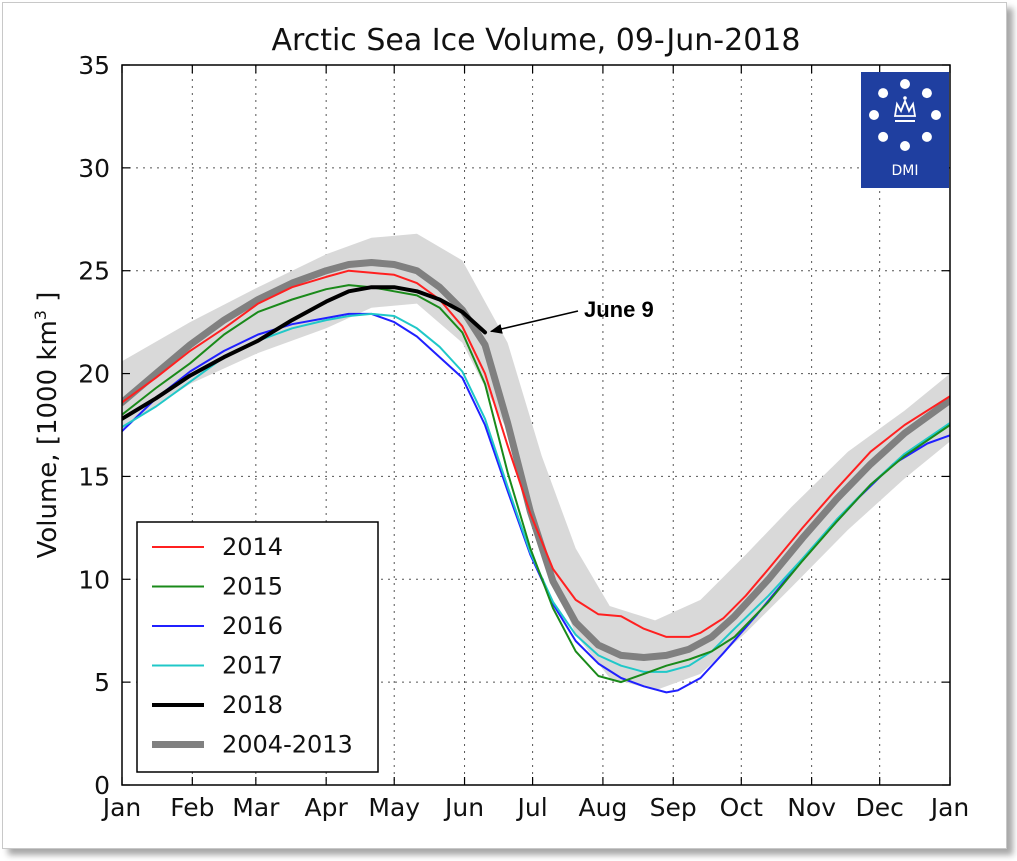  What do you see at coordinates (532, 807) in the screenshot?
I see `x-tick-label-6: Jul` at bounding box center [532, 807].